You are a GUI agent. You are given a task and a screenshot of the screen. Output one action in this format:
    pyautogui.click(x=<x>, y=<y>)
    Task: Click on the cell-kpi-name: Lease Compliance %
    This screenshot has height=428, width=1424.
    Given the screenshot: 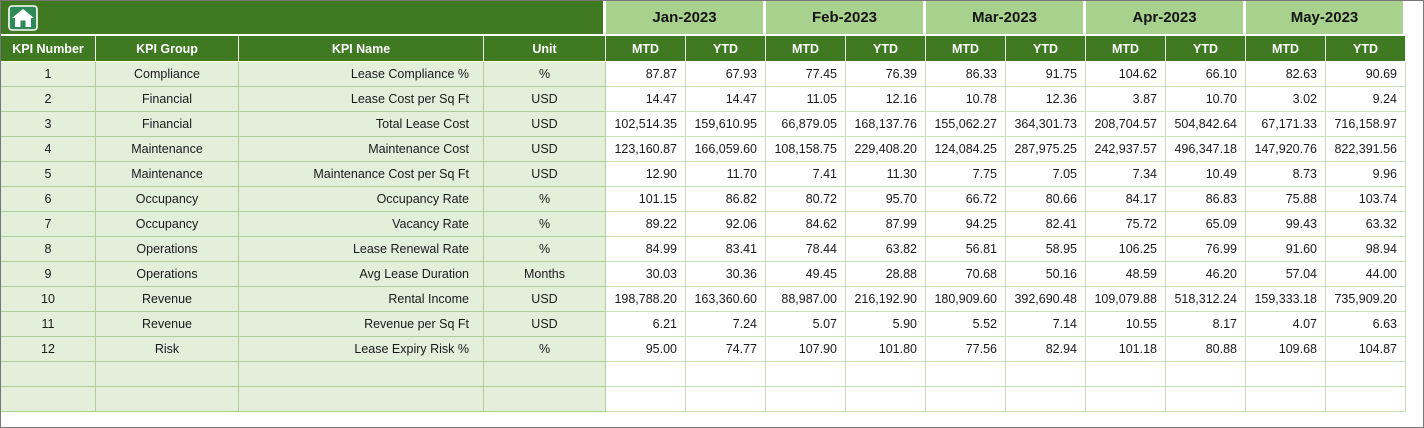 What is the action you would take?
    pyautogui.click(x=361, y=74)
    